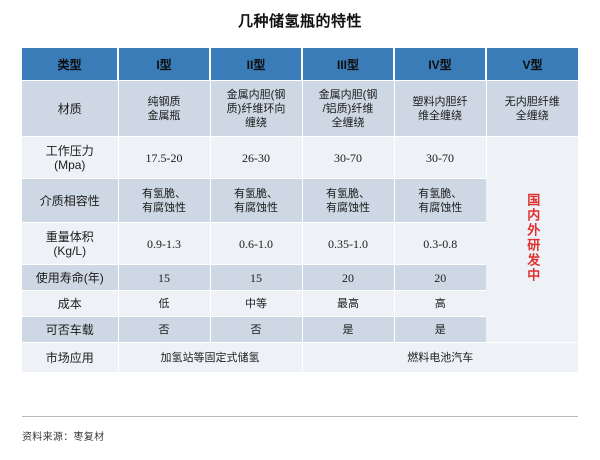 The width and height of the screenshot is (600, 460). I want to click on cell-material-type2: 金属内胆(钢 质)纤维环向 缠绕, so click(256, 108).